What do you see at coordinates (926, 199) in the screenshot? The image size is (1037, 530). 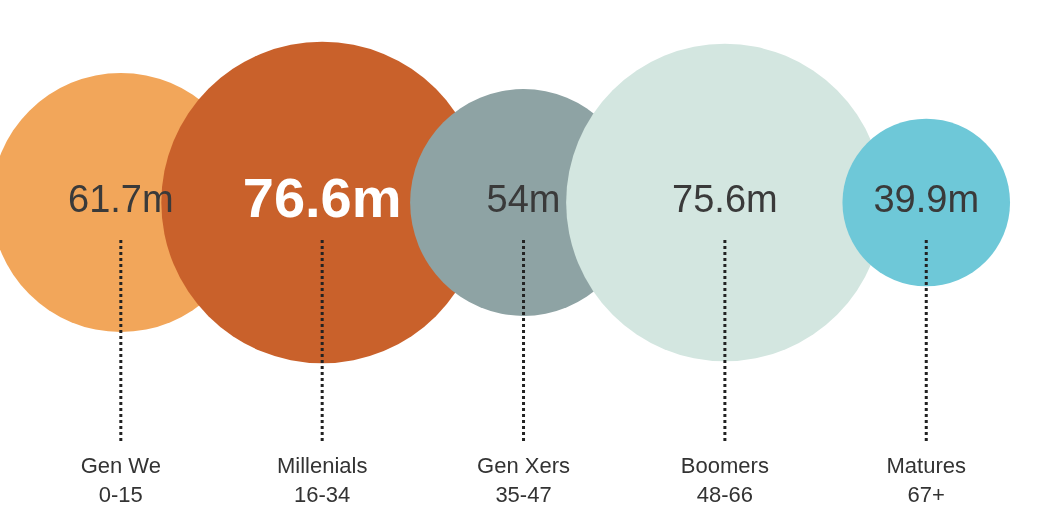 I see `data-label: 39.9m` at bounding box center [926, 199].